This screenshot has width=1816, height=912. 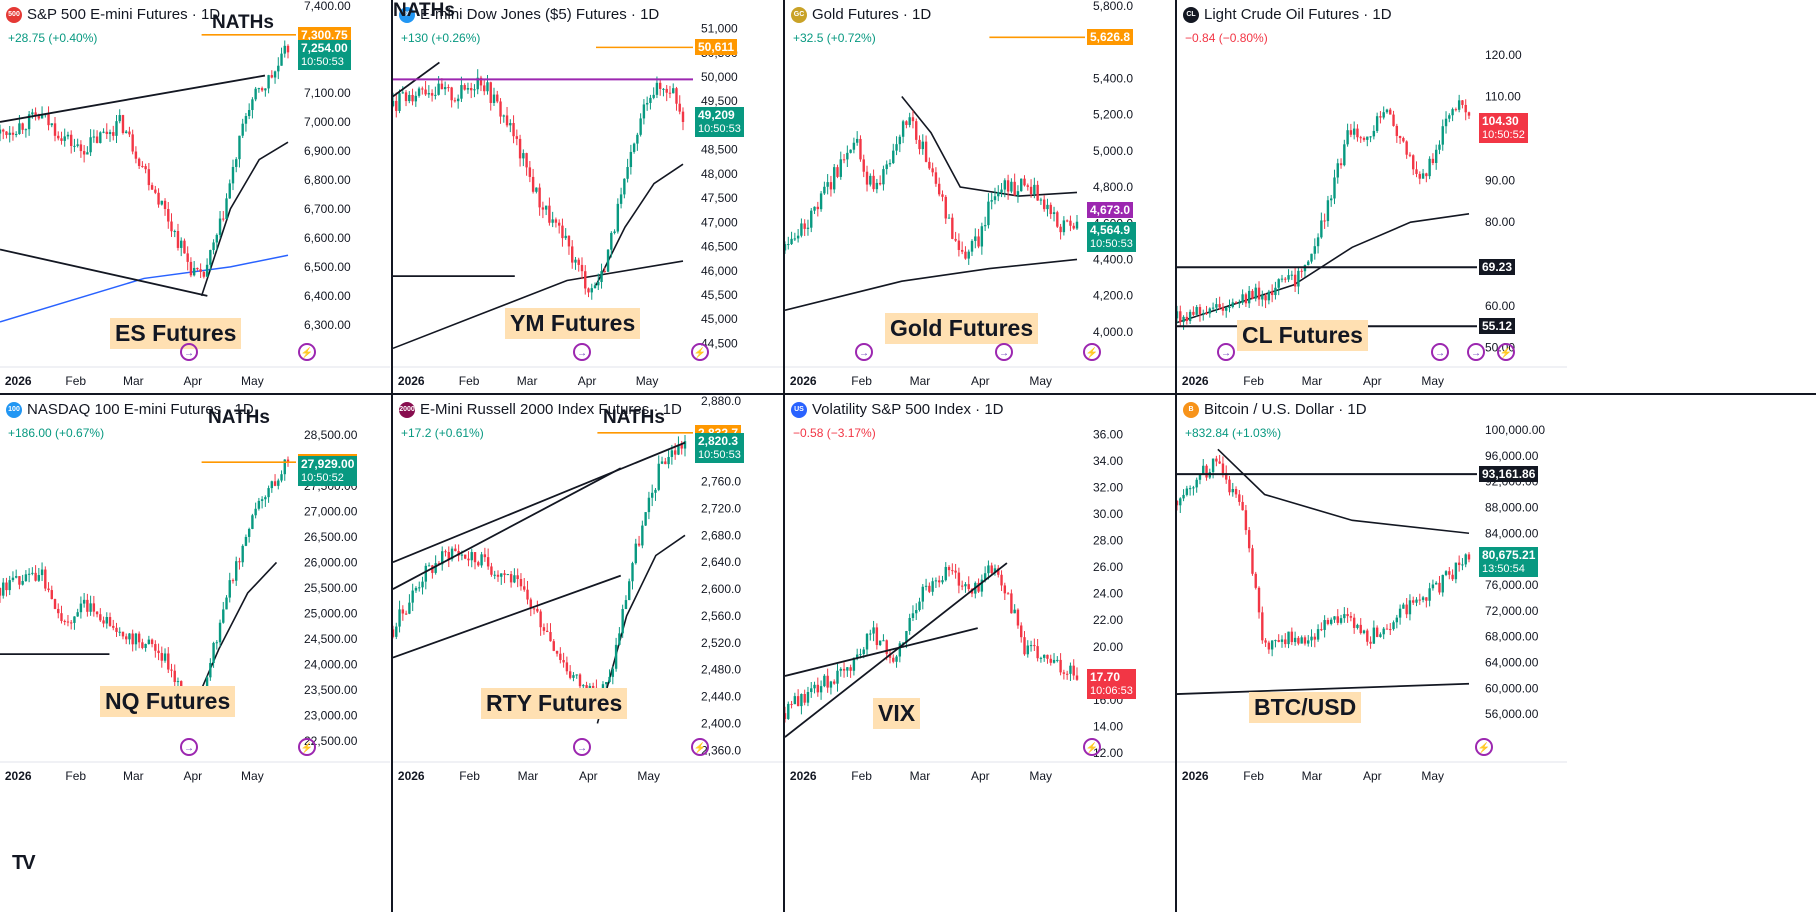 What do you see at coordinates (1298, 14) in the screenshot?
I see `symbol-title: Light Crude Oil Futures · 1D` at bounding box center [1298, 14].